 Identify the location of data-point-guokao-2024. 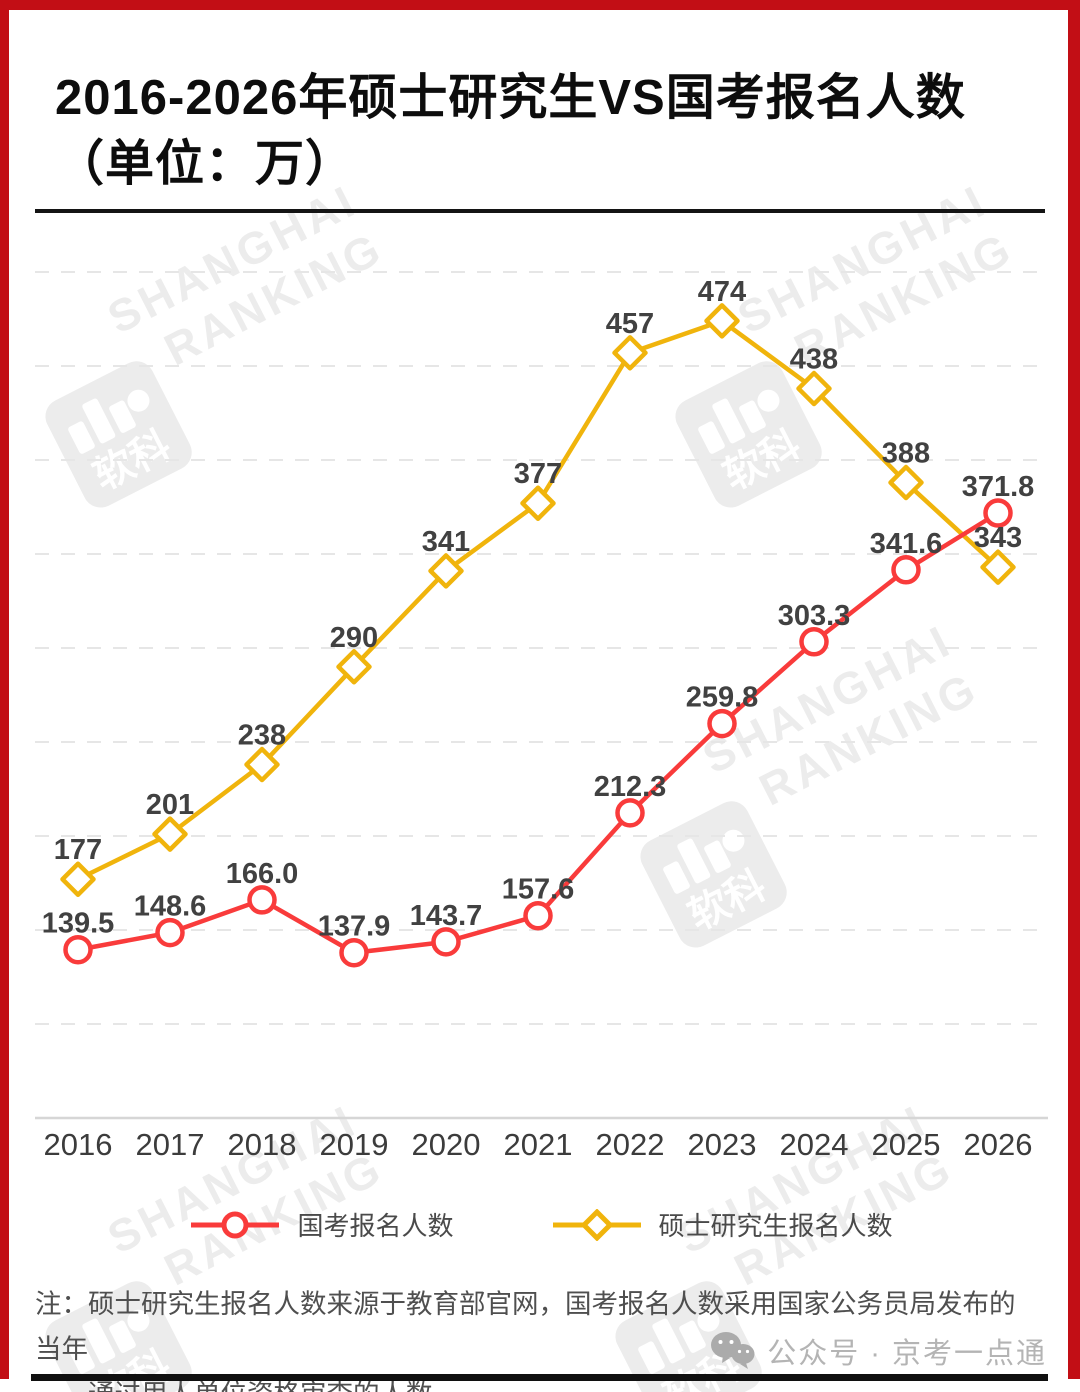
(814, 642).